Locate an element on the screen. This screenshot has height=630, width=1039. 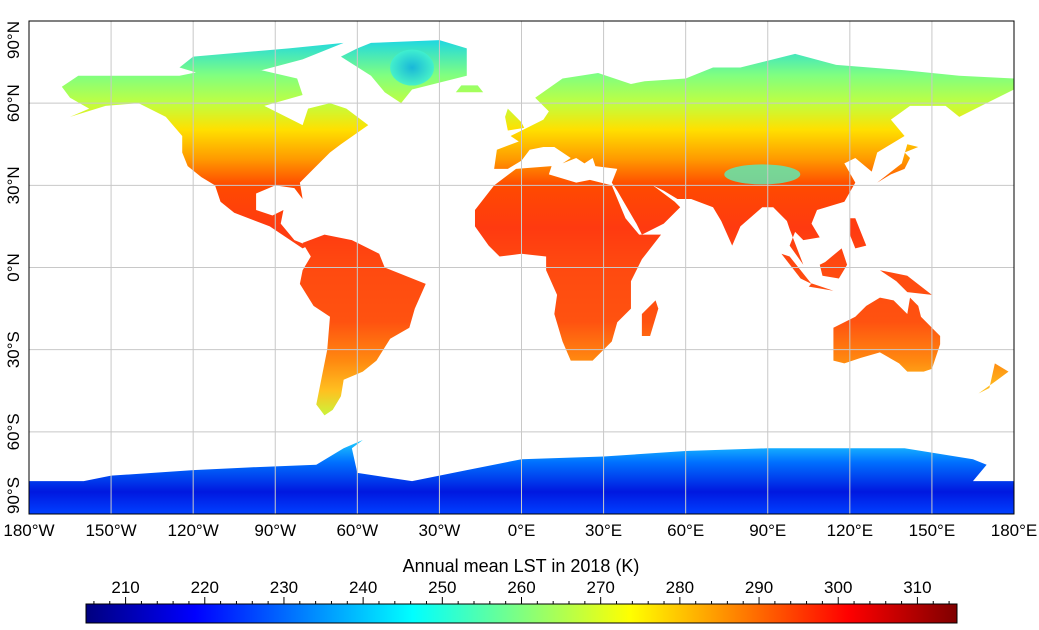
colorbar is located at coordinates (521, 613).